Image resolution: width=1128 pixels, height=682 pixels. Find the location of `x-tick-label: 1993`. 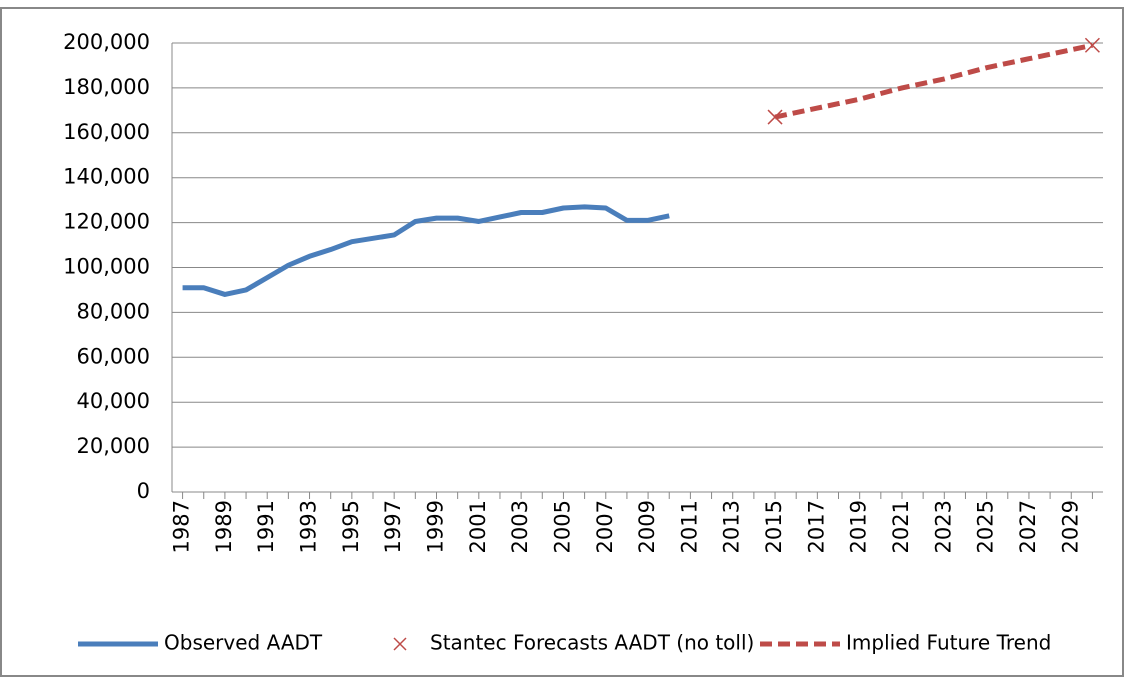

x-tick-label: 1993 is located at coordinates (309, 526).